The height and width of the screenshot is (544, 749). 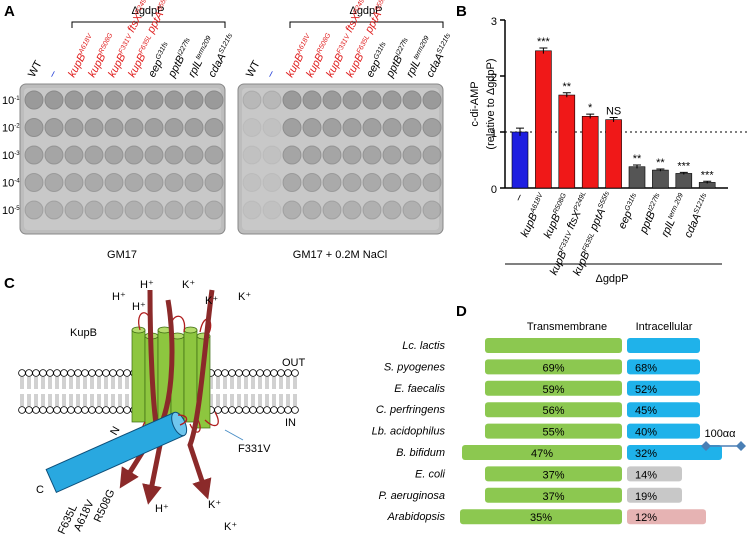 What do you see at coordinates (119, 297) in the screenshot?
I see `ion: H⁺` at bounding box center [119, 297].